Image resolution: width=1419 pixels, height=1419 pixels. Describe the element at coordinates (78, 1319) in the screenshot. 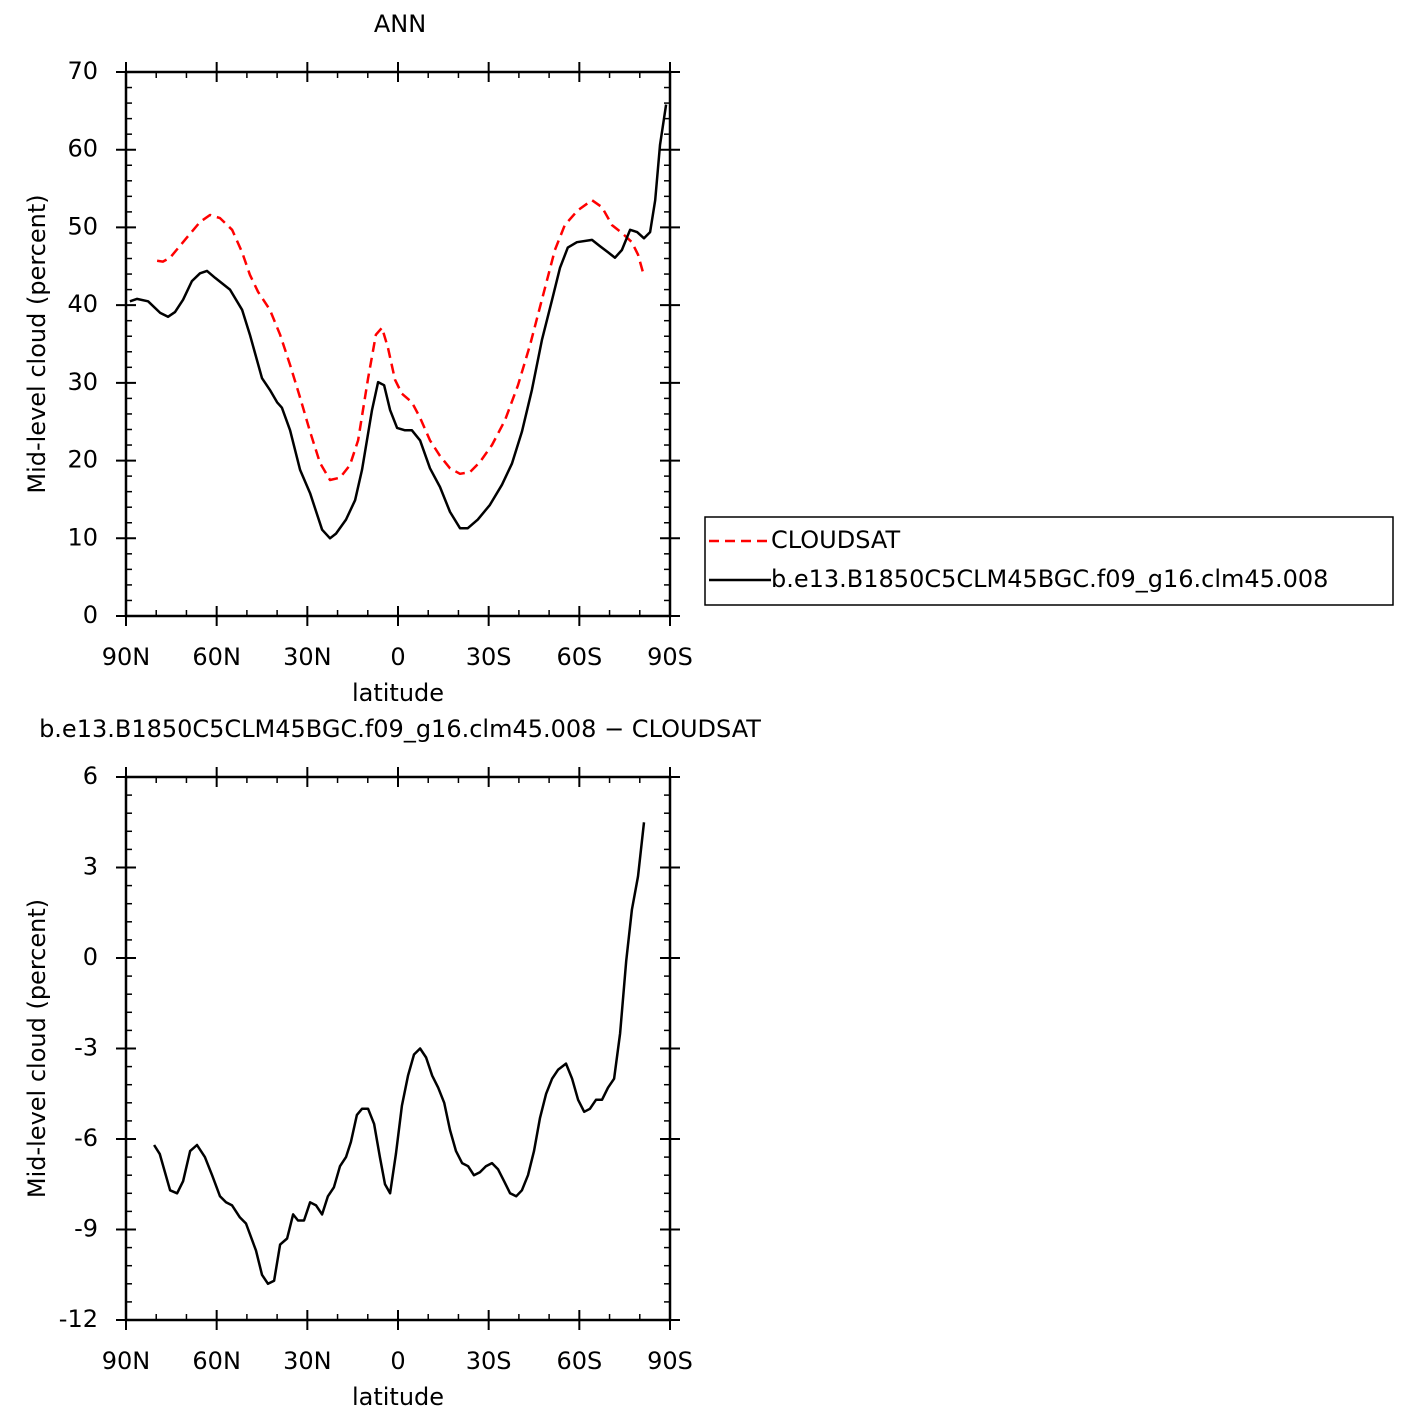

I see `y-tick-label: -12` at that location.